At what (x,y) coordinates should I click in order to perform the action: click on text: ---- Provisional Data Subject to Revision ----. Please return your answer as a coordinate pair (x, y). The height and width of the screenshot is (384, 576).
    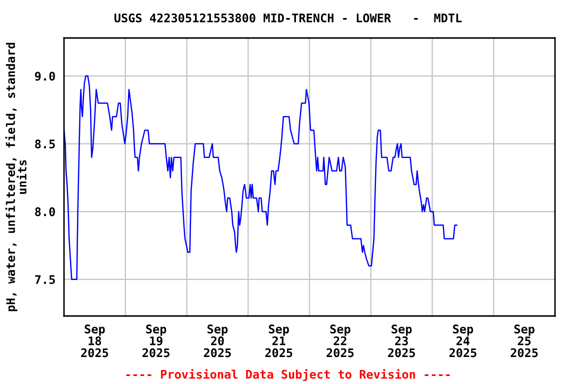
    Looking at the image, I should click on (288, 375).